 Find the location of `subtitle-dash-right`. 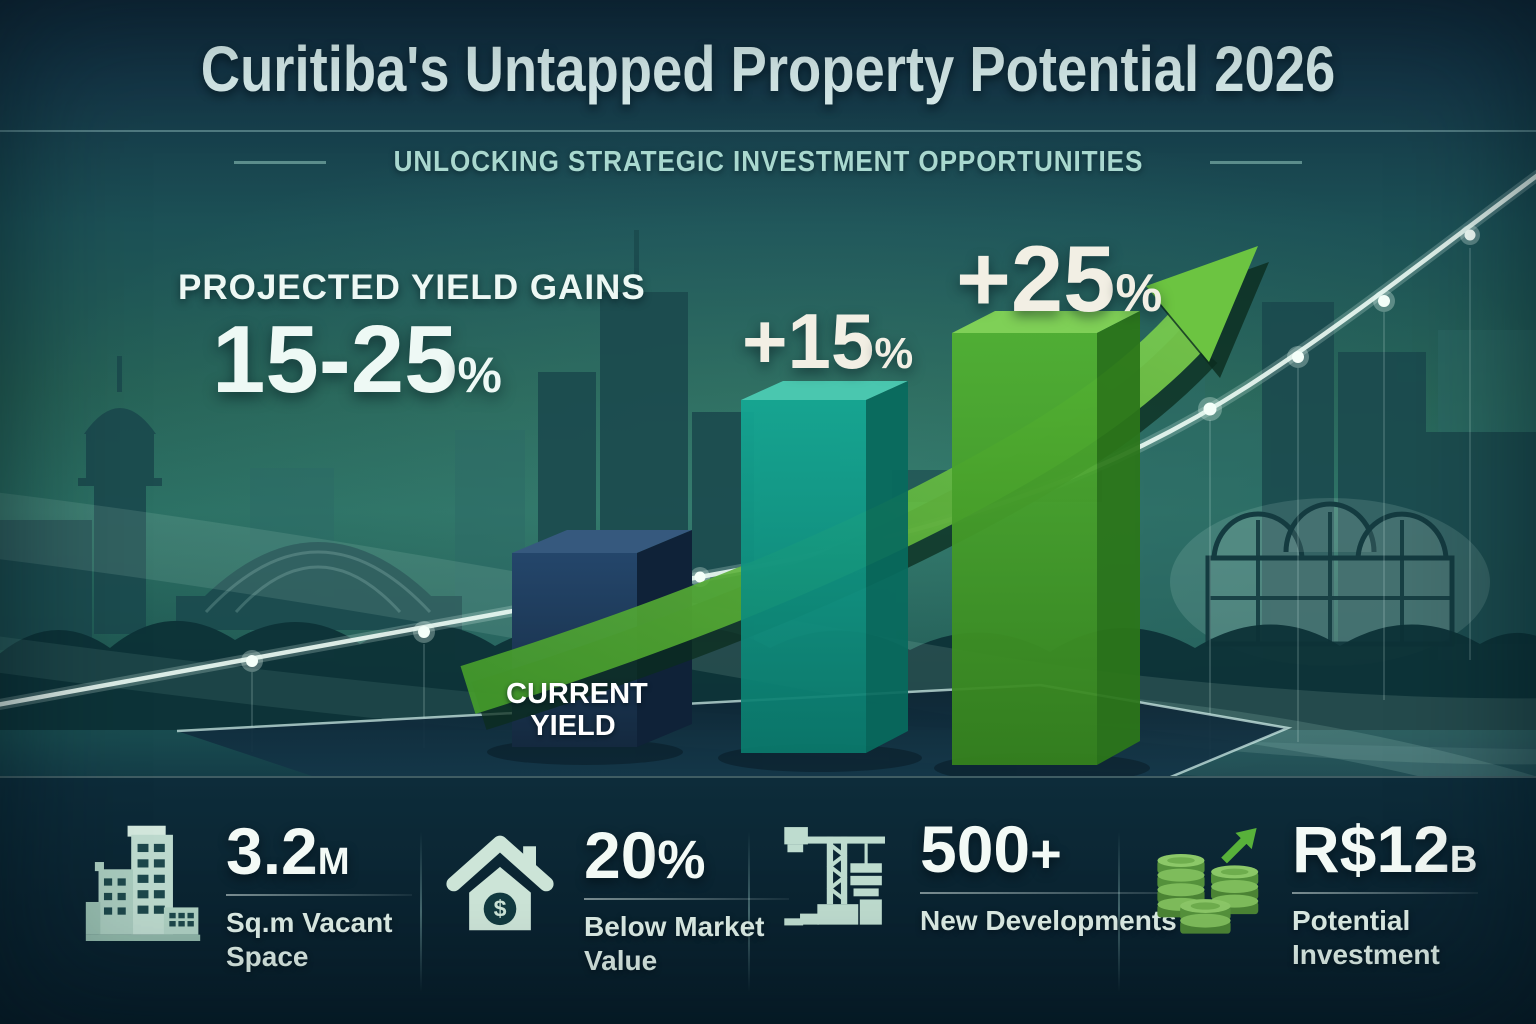

subtitle-dash-right is located at coordinates (1256, 162).